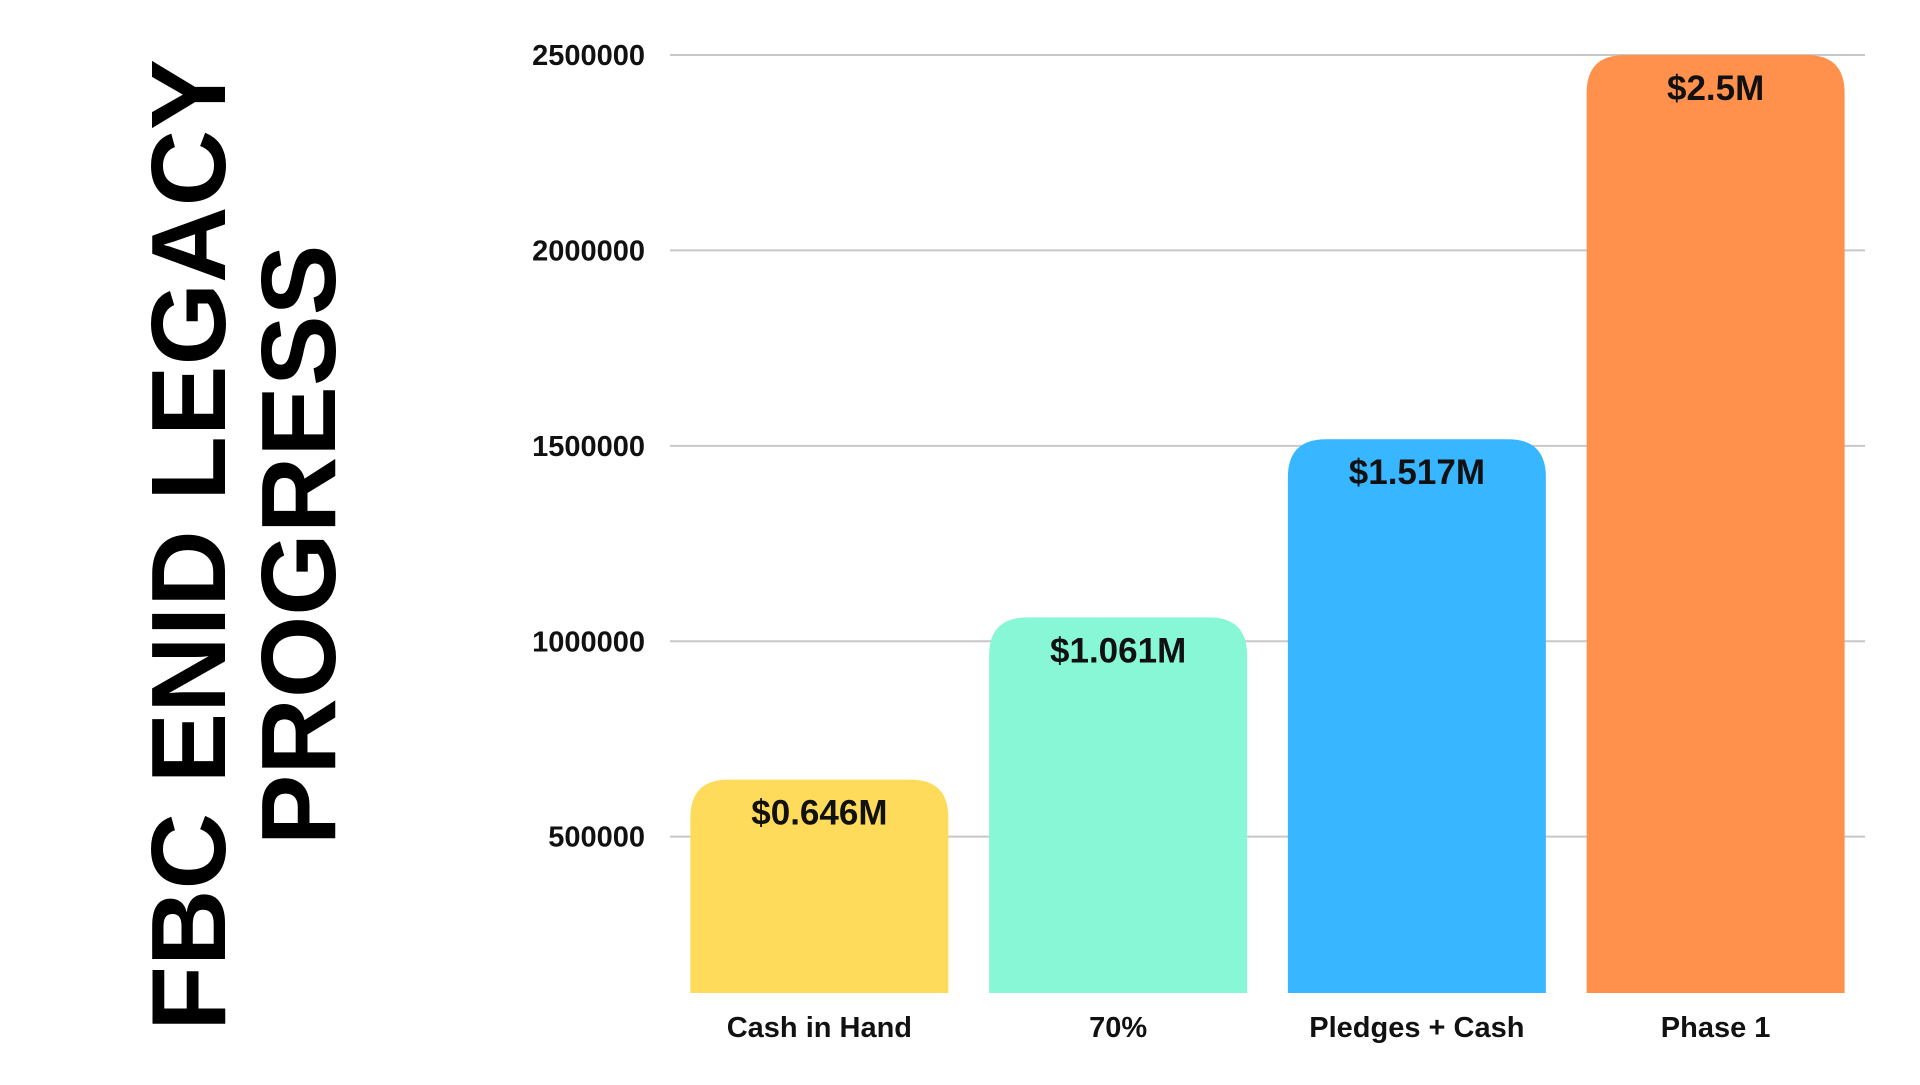 Image resolution: width=1920 pixels, height=1085 pixels. What do you see at coordinates (588, 251) in the screenshot?
I see `y-tick-label: 2000000` at bounding box center [588, 251].